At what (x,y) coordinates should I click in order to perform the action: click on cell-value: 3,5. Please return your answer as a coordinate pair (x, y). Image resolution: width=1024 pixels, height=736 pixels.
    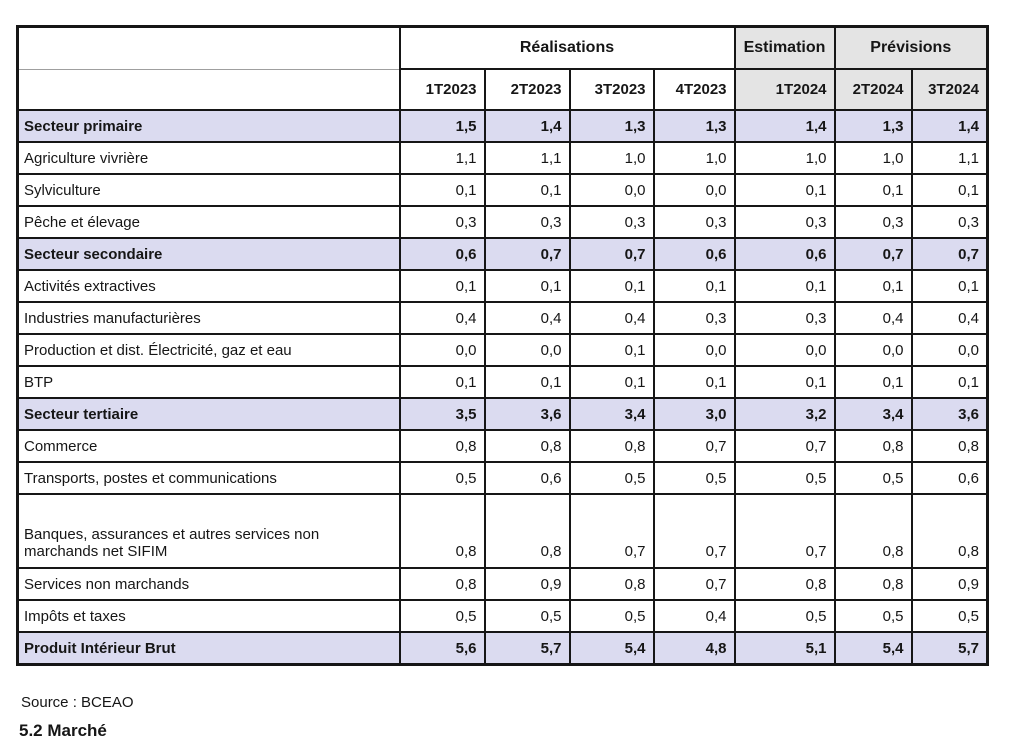
    Looking at the image, I should click on (442, 414).